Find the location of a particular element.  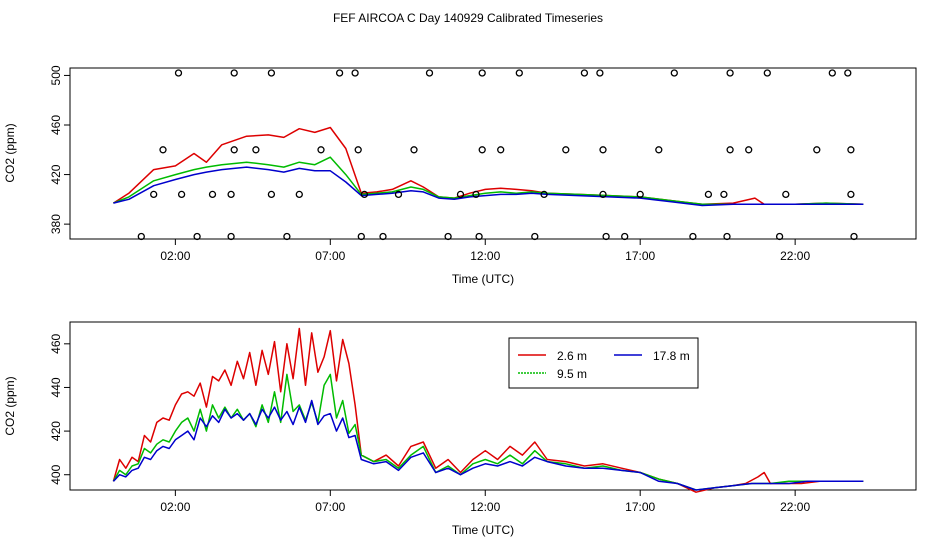

top-series-lines is located at coordinates (488, 166).